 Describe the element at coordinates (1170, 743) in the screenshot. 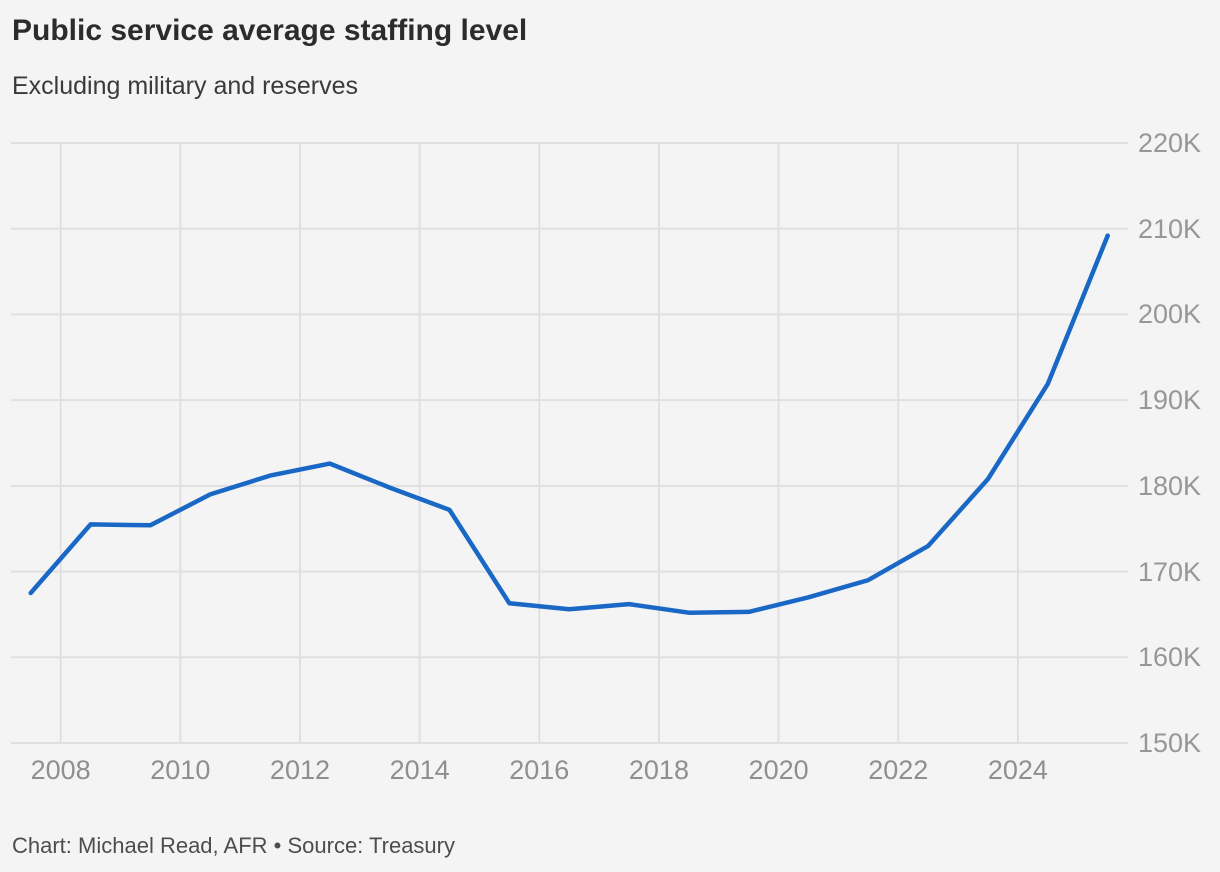

I see `y-tick-label-150k: 150K` at that location.